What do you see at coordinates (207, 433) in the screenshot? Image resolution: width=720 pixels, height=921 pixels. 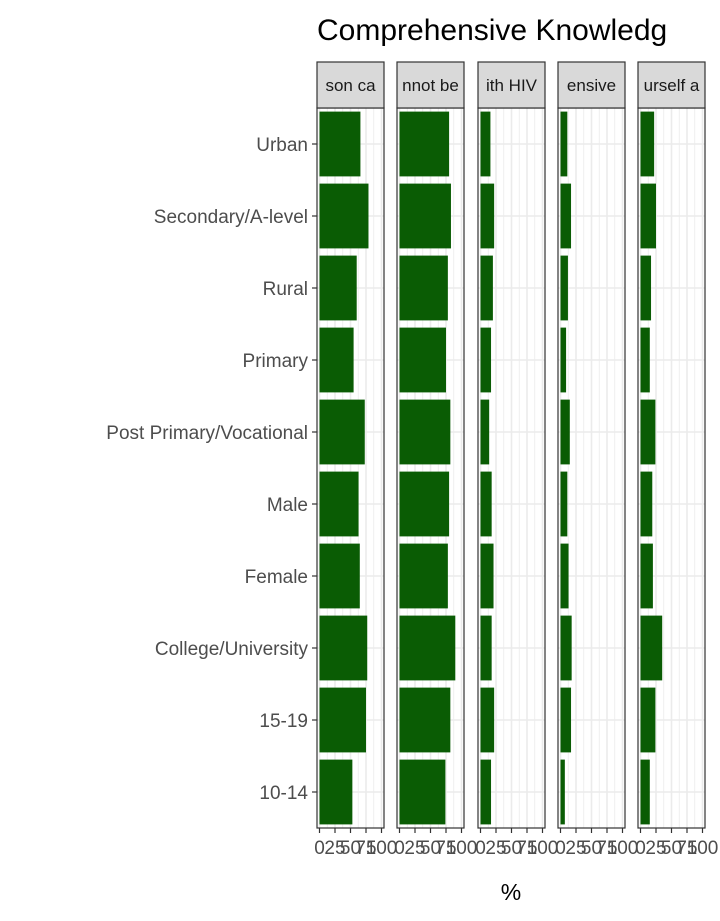 I see `category-label-5: Post Primary/Vocational` at bounding box center [207, 433].